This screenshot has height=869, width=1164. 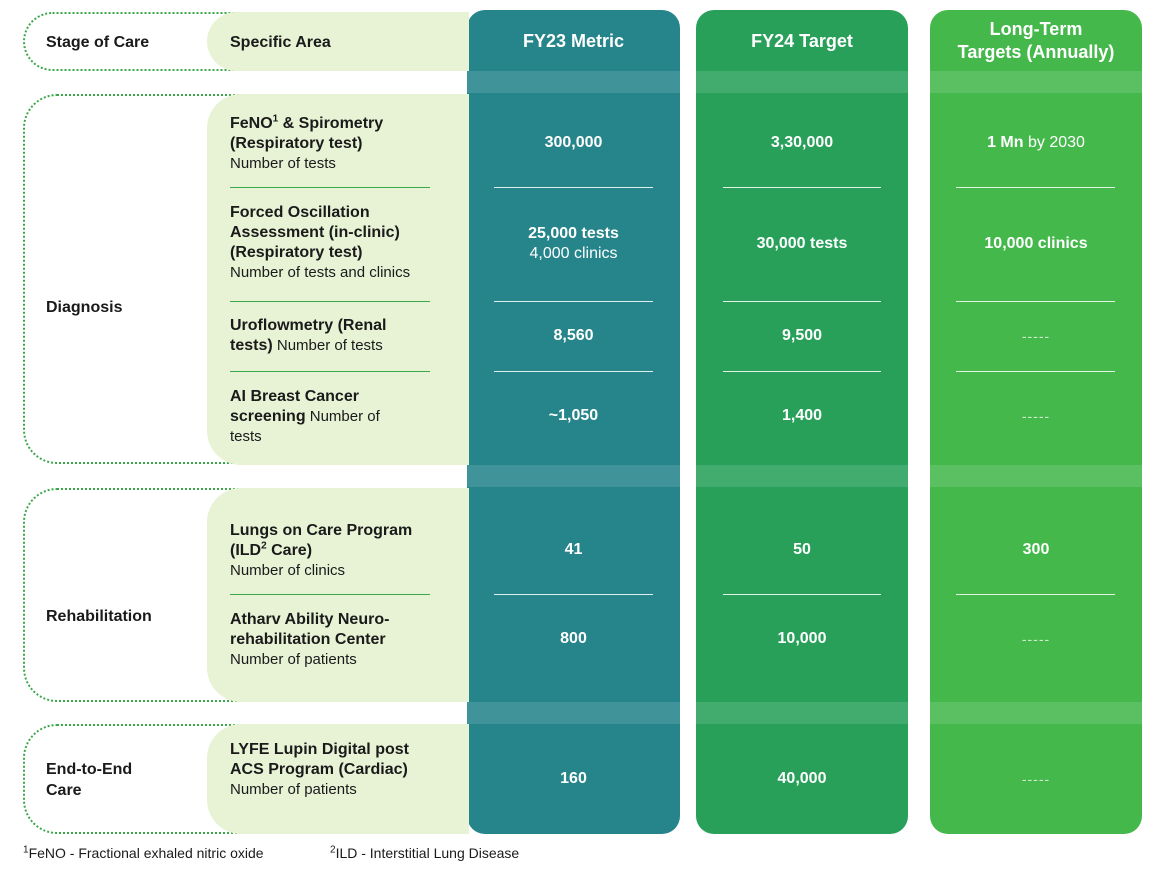 I want to click on fy23-uroflowmetry-value: 8,560, so click(x=573, y=335).